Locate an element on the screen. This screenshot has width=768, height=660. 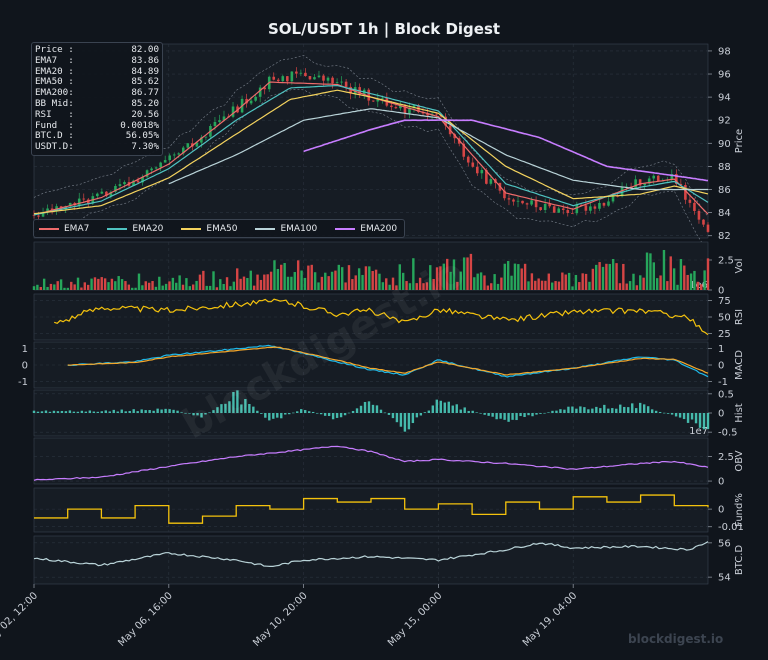
info-row: EMA50 : 85.62 is located at coordinates (97, 82).